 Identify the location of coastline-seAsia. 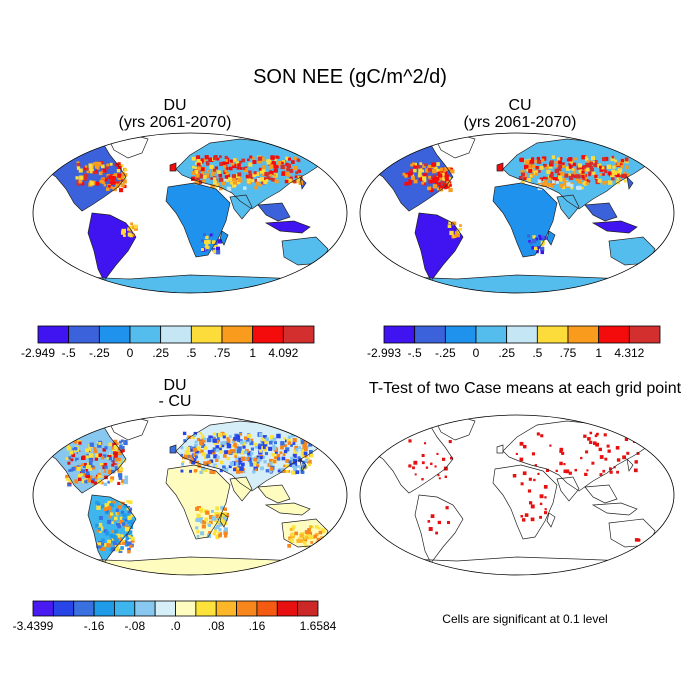
(274, 212).